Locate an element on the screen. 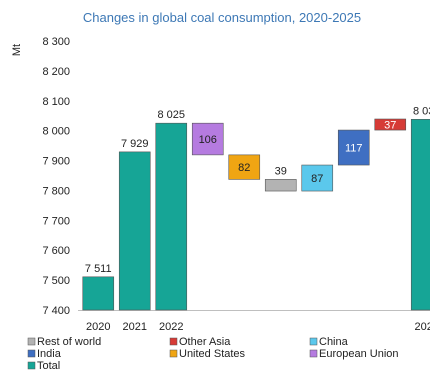  y-tick-label: 8 000 is located at coordinates (56, 132).